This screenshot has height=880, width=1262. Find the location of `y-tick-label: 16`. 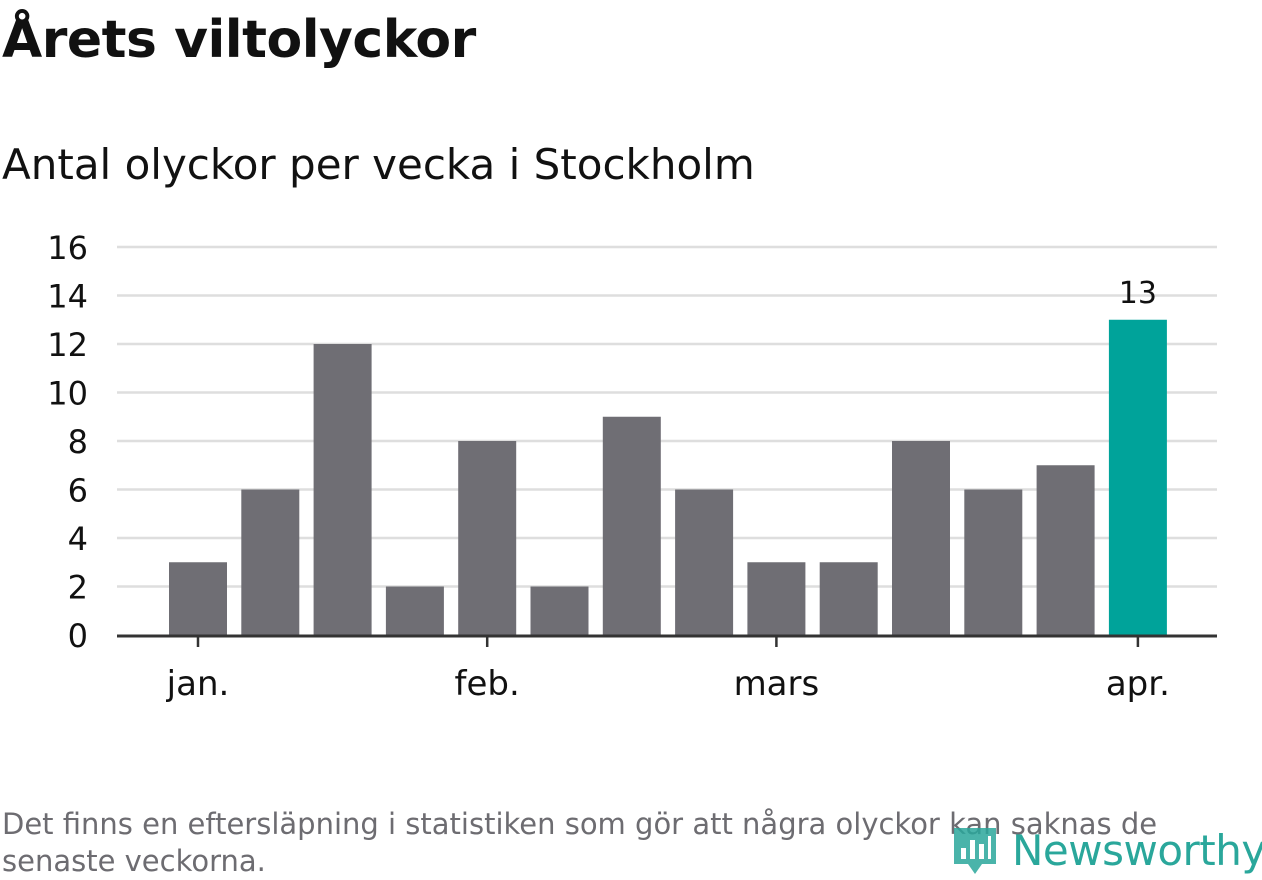

y-tick-label: 16 is located at coordinates (67, 248).